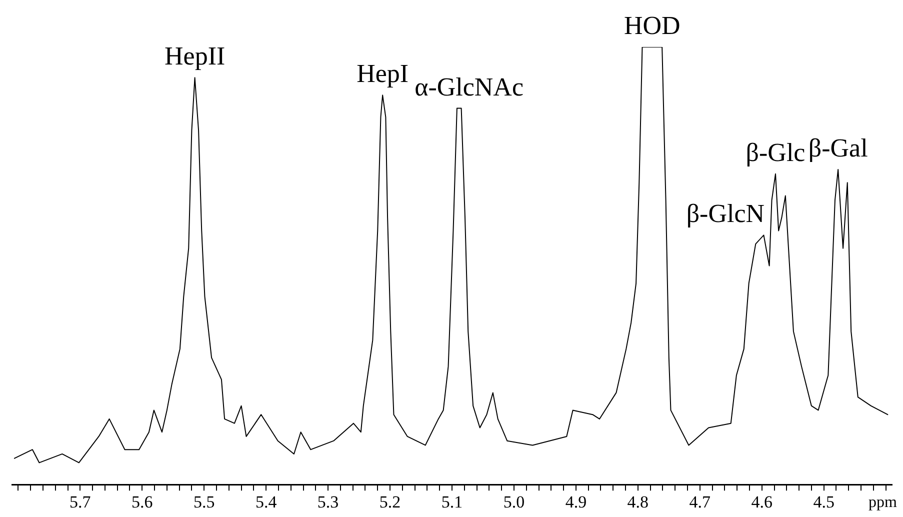 The image size is (903, 517). I want to click on annotation: α-GlcNAc, so click(469, 87).